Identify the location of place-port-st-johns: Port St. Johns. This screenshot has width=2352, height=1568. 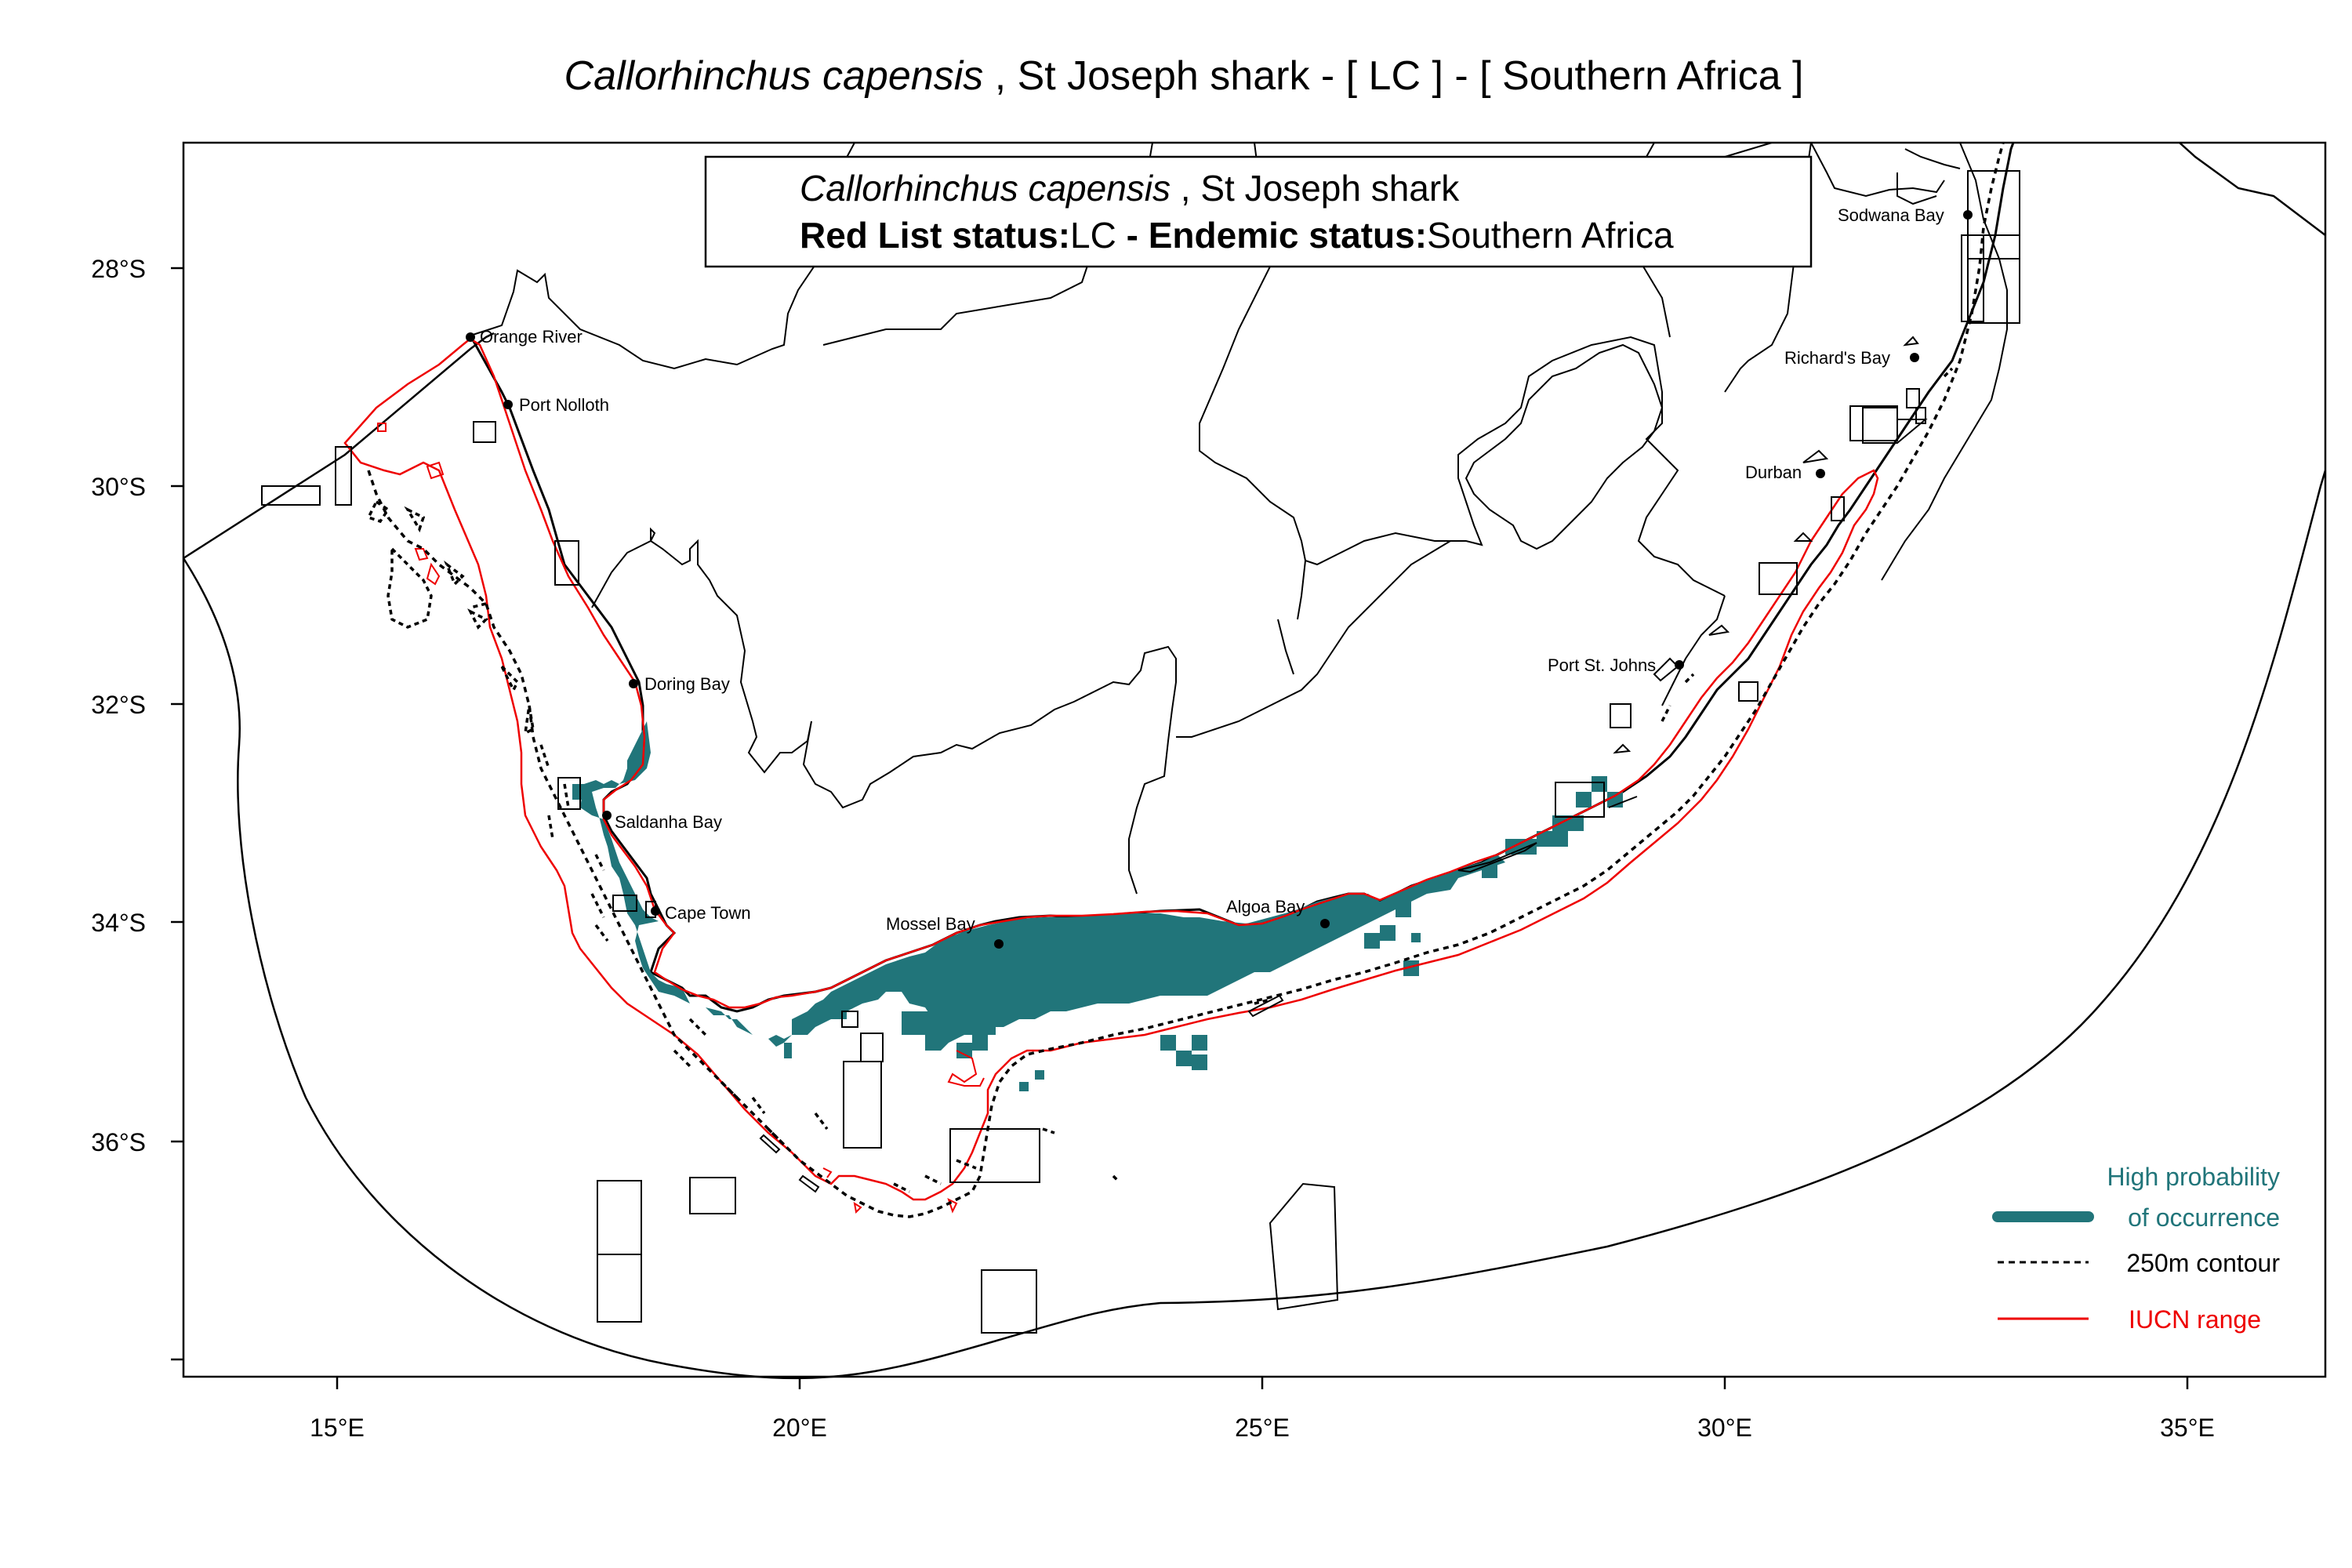
(1616, 665).